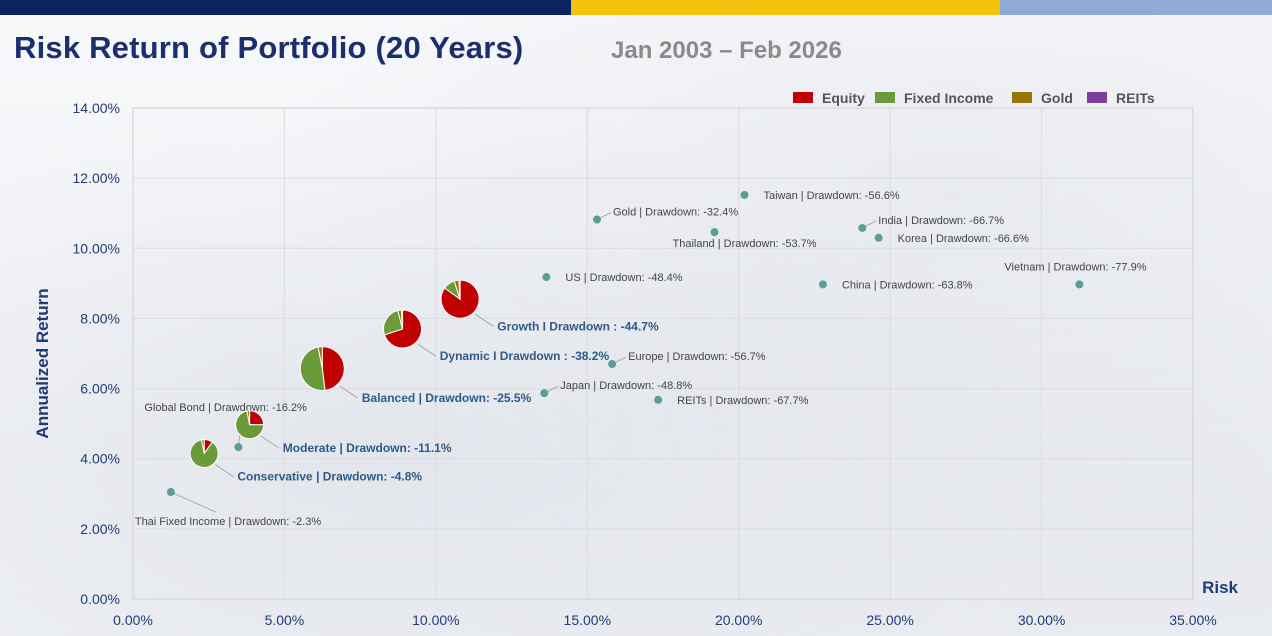  What do you see at coordinates (744, 244) in the screenshot?
I see `asset-label: Thailand | Drawdown: -53.7%` at bounding box center [744, 244].